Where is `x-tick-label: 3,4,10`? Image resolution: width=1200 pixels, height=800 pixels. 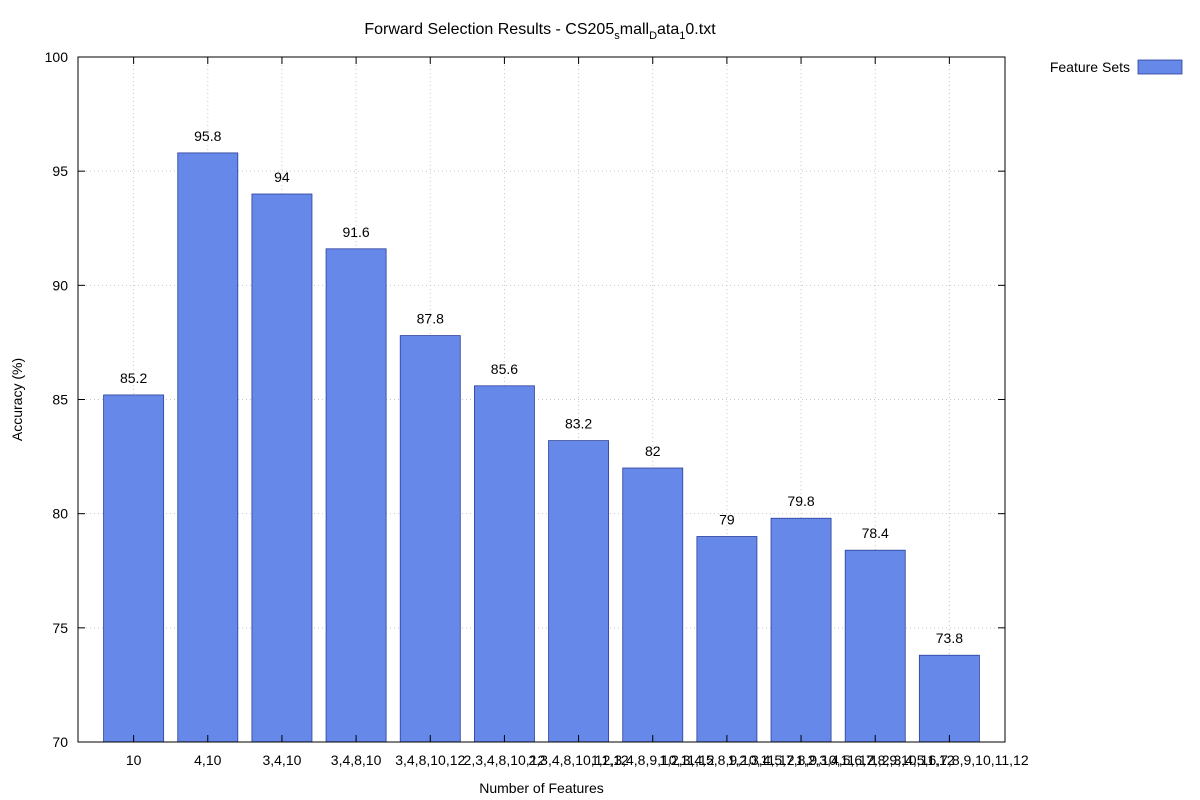 x-tick-label: 3,4,10 is located at coordinates (281, 760).